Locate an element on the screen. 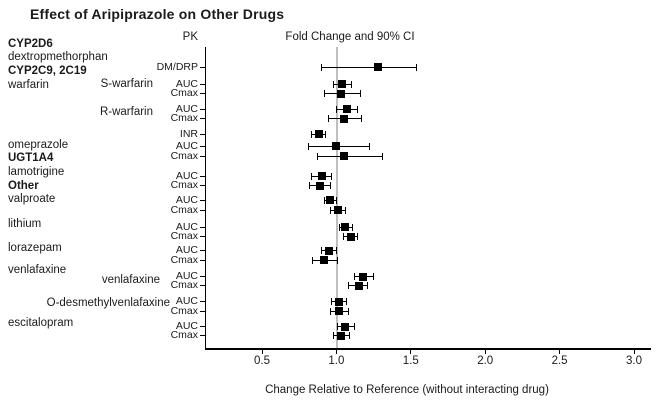 Image resolution: width=656 pixels, height=417 pixels. pk-label: DM/DRP is located at coordinates (177, 66).